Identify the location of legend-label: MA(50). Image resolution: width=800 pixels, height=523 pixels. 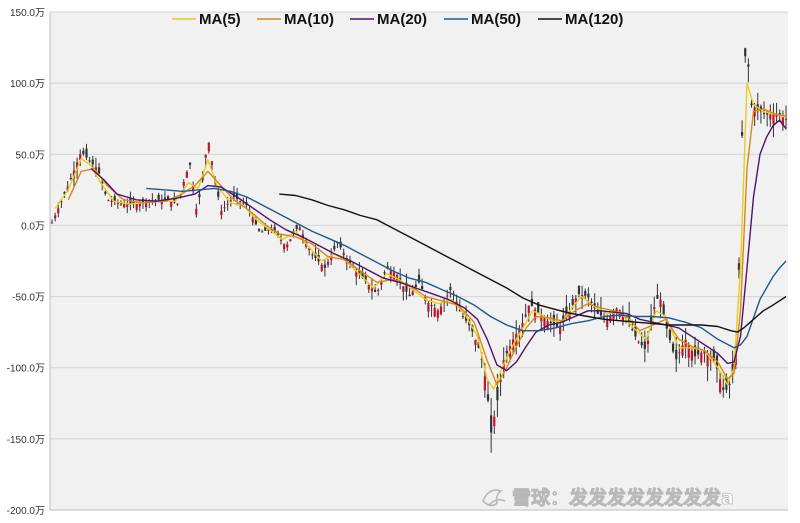
(496, 19).